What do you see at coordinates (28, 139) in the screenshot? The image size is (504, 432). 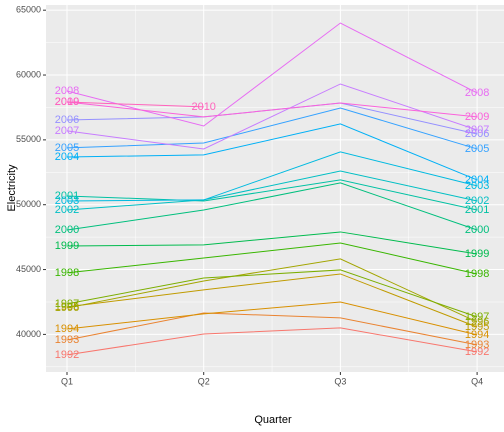 I see `y-tick-label: 55000` at bounding box center [28, 139].